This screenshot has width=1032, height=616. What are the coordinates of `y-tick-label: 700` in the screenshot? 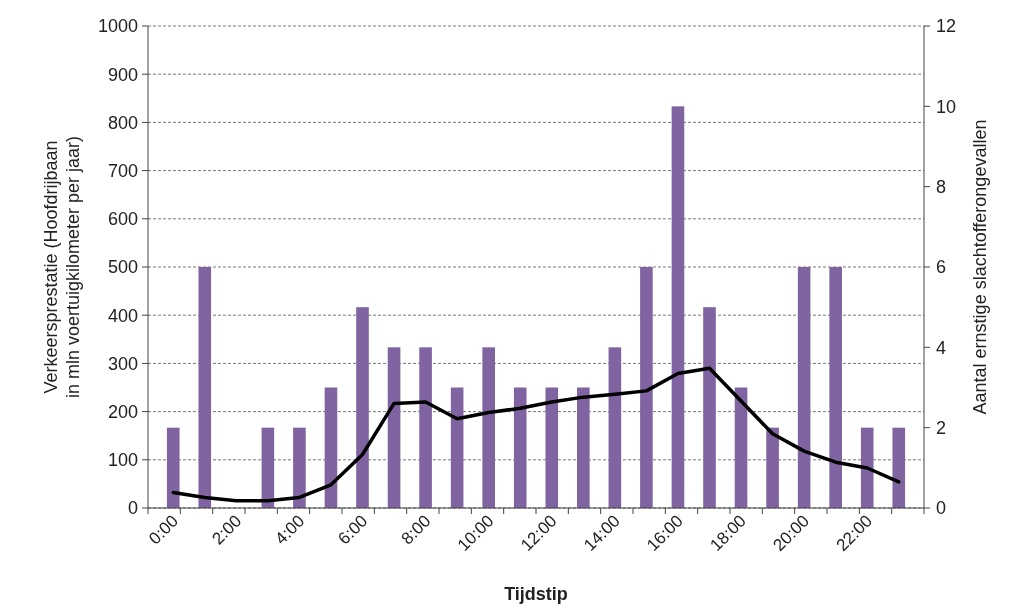 It's located at (122, 170).